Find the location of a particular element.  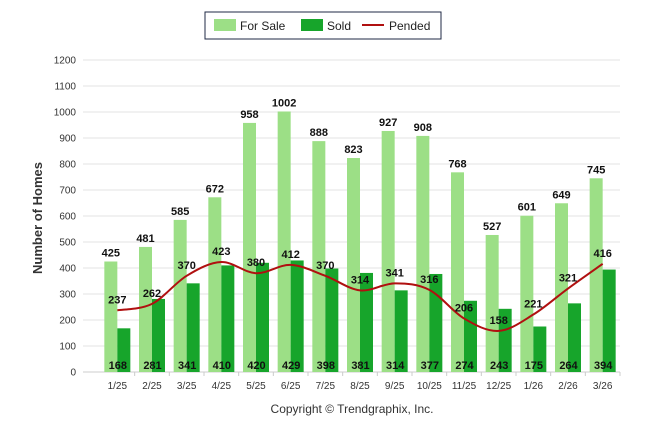

label-sold: 420 is located at coordinates (256, 366).